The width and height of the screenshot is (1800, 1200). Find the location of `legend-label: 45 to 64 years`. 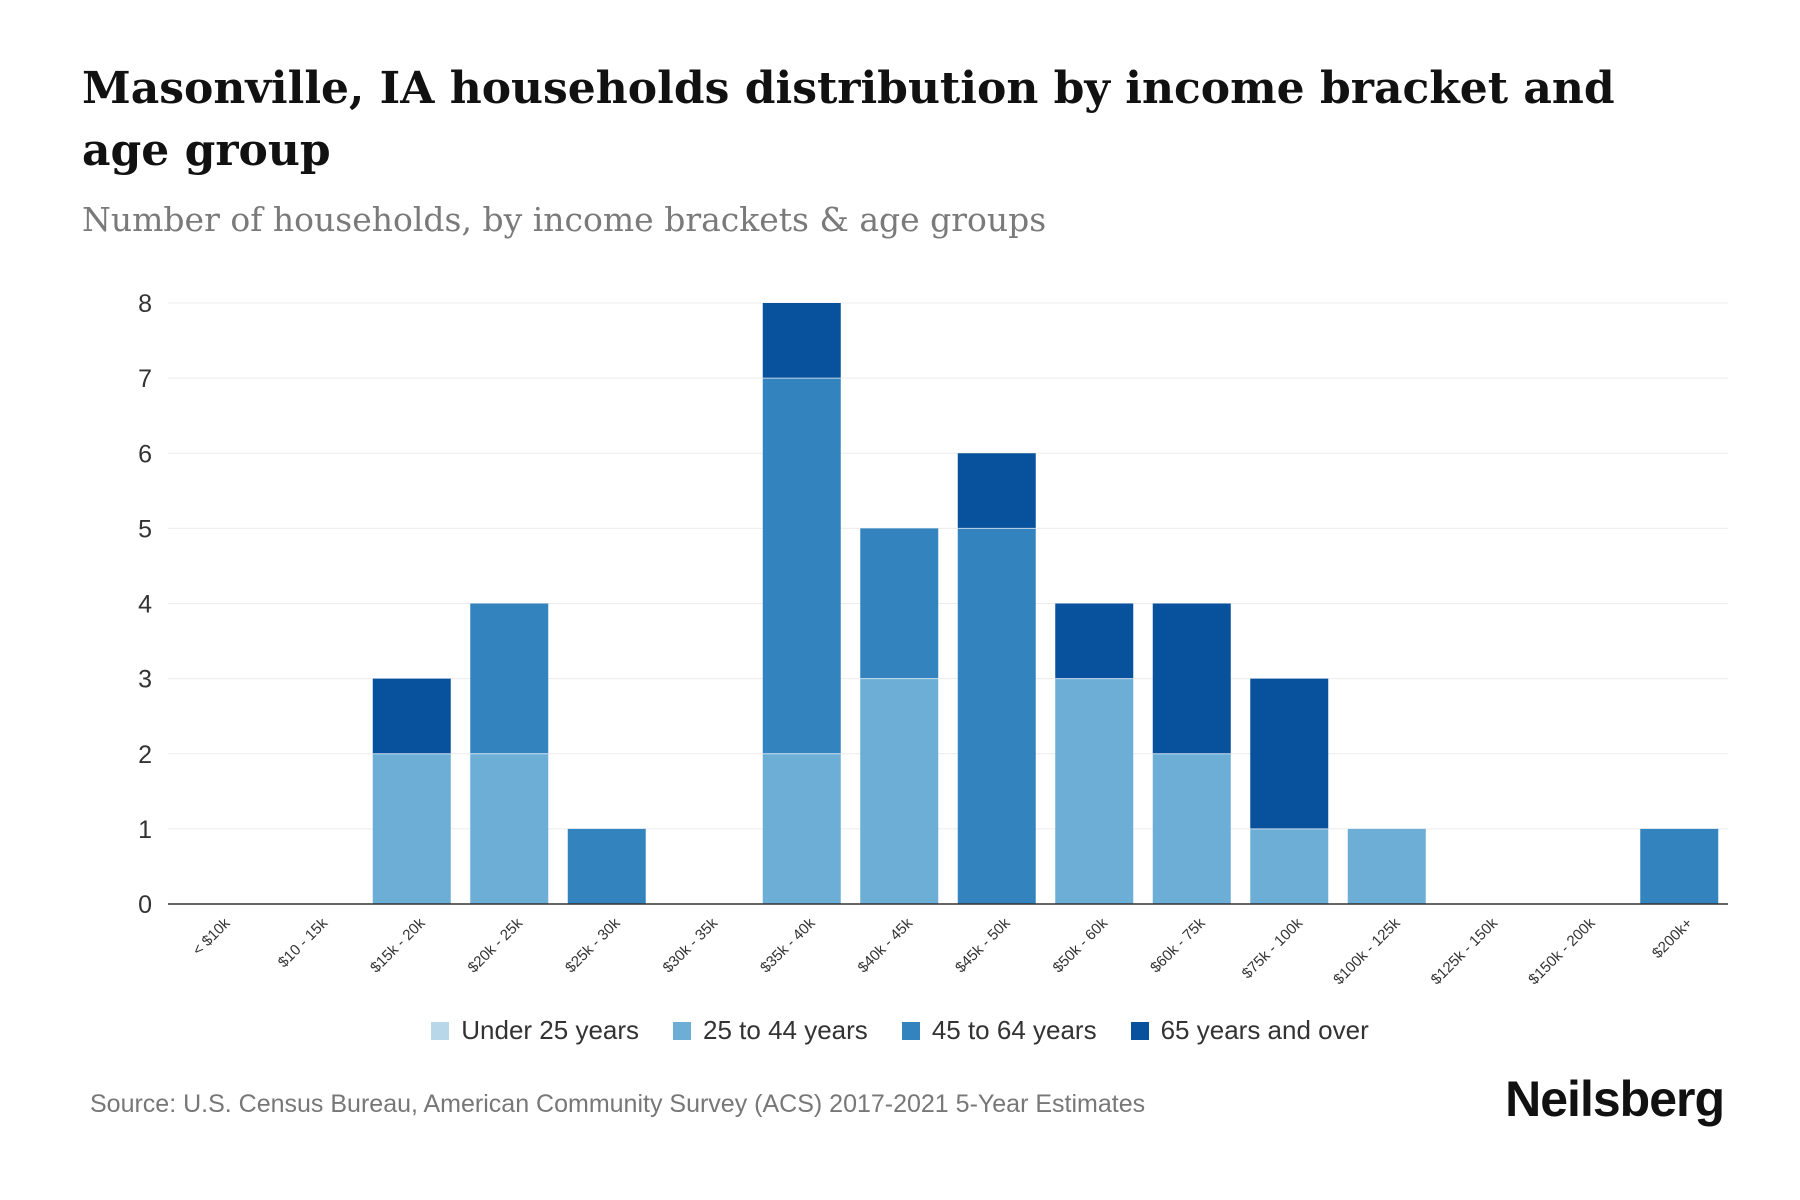

legend-label: 45 to 64 years is located at coordinates (1014, 1030).